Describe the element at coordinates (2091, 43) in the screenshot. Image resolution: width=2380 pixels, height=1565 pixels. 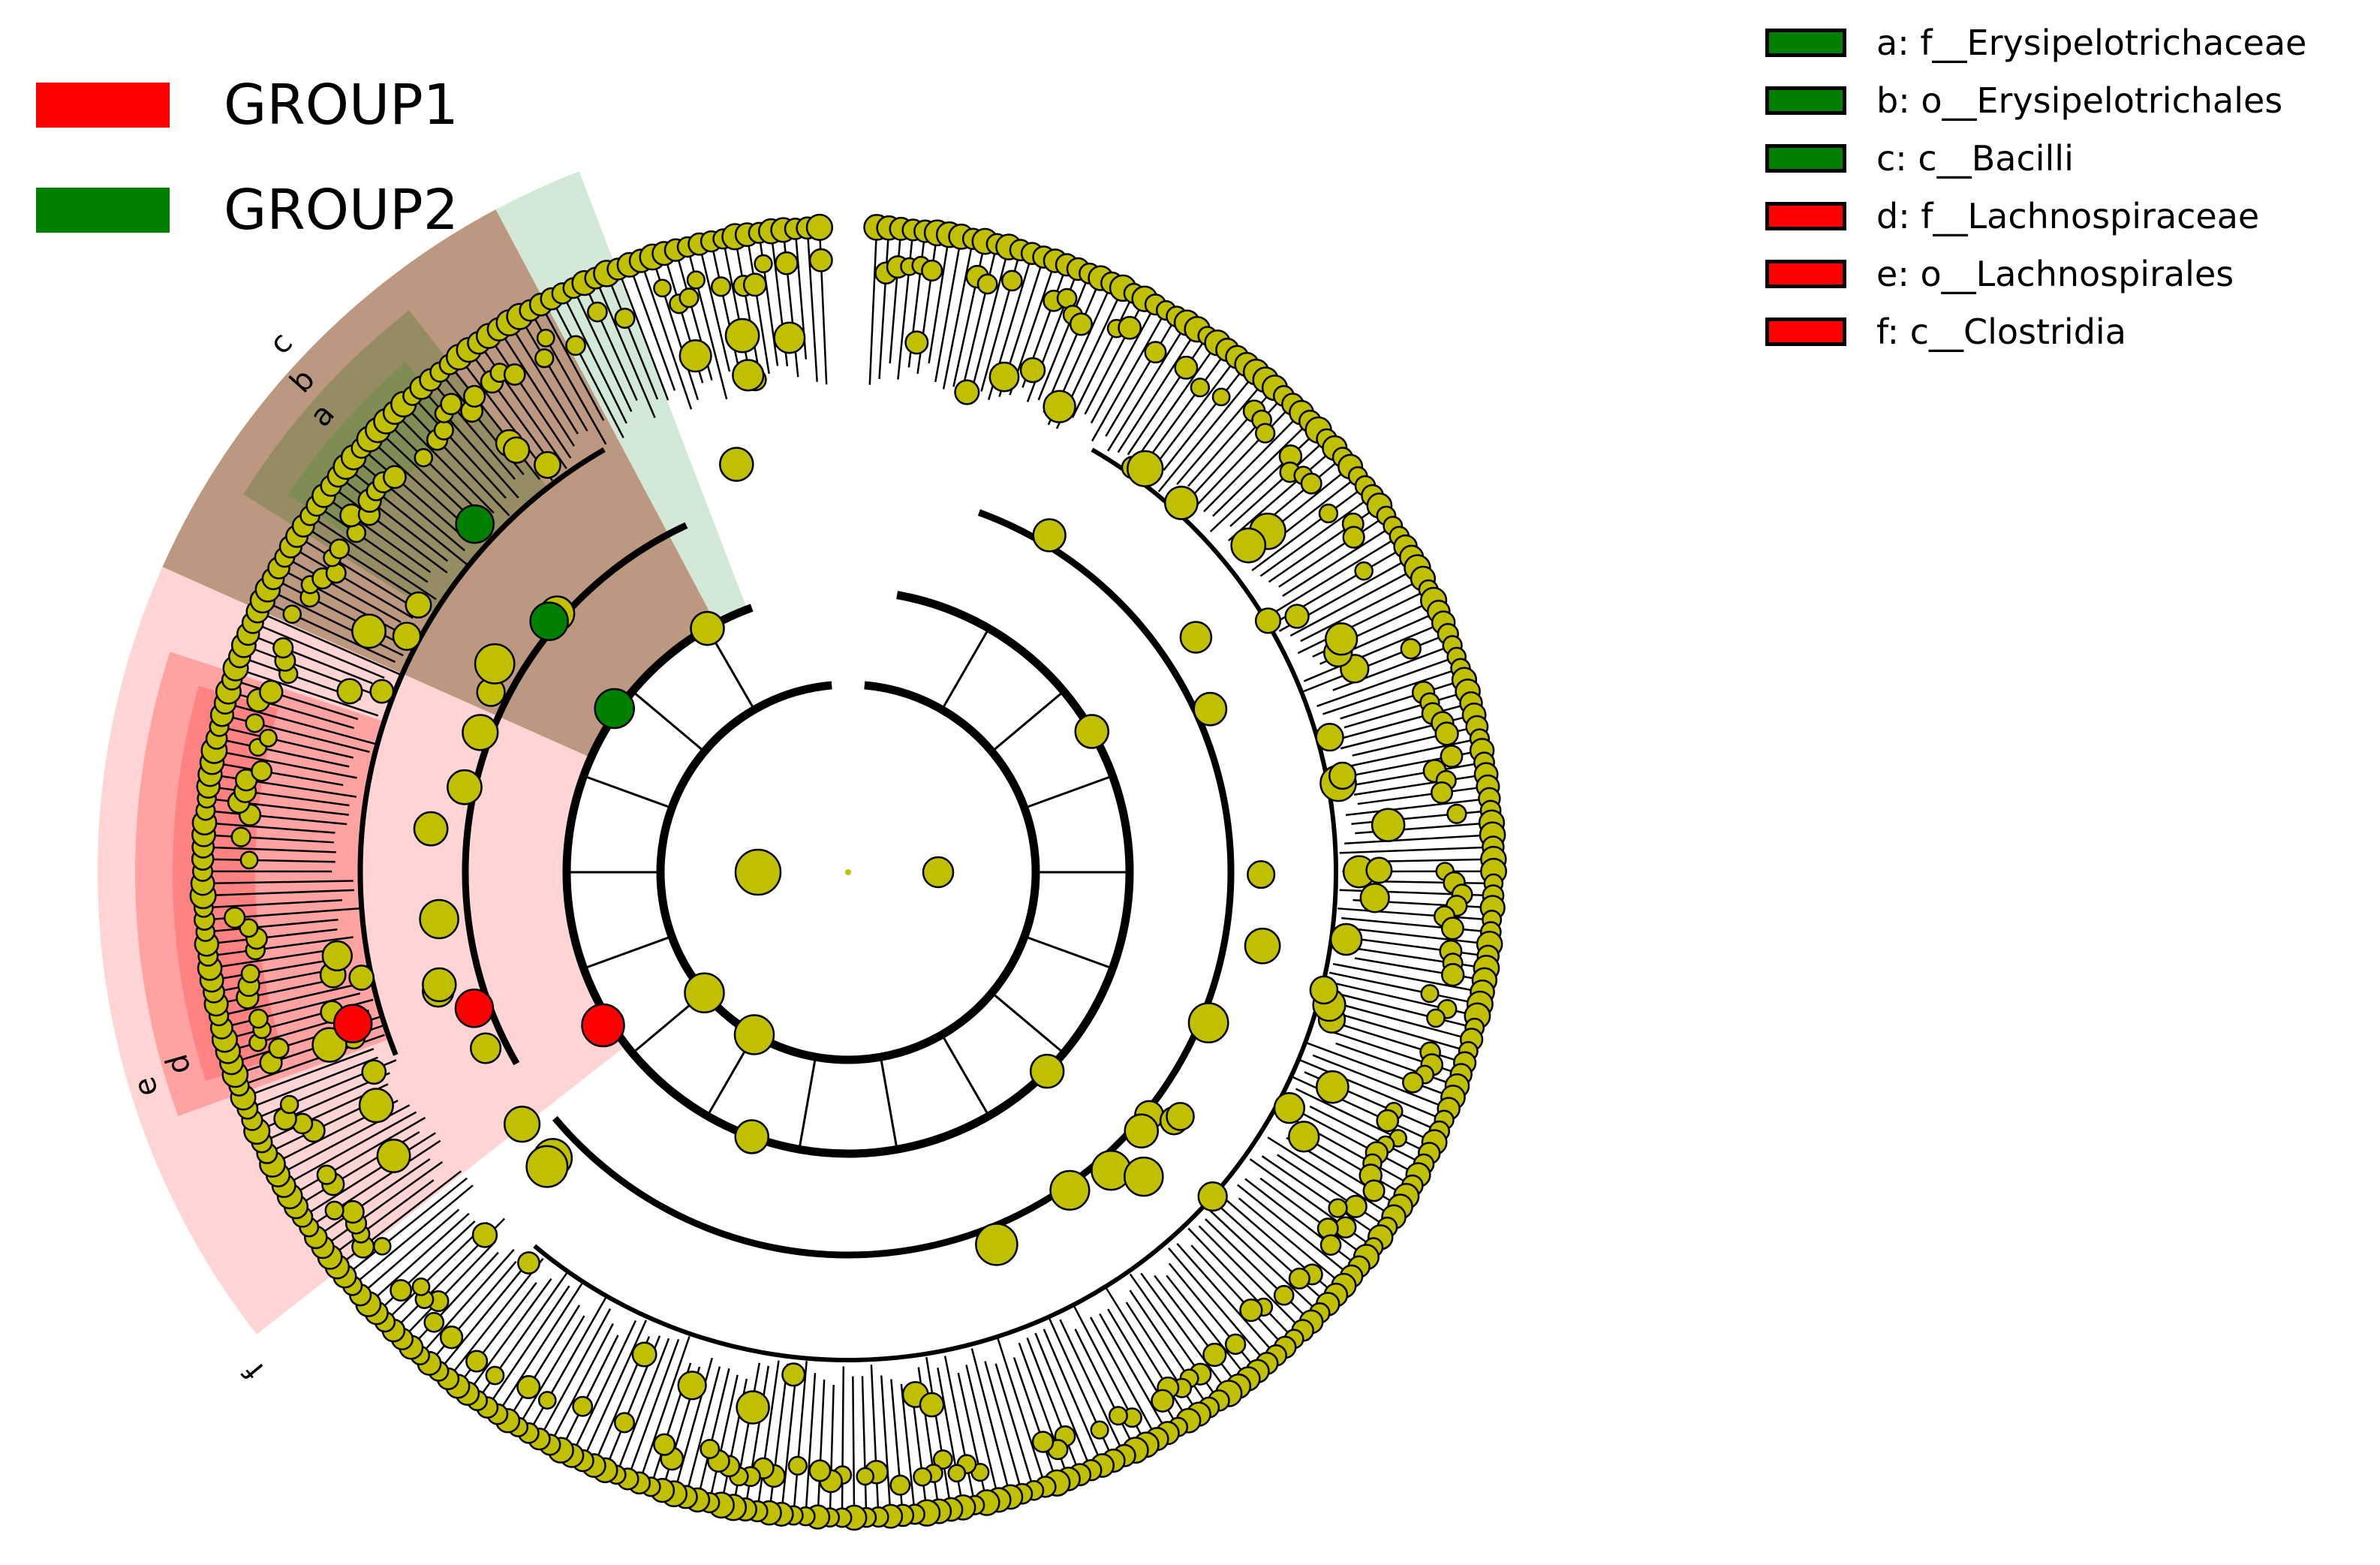
I see `key-label-a: a: f__Erysipelotrichaceae` at that location.